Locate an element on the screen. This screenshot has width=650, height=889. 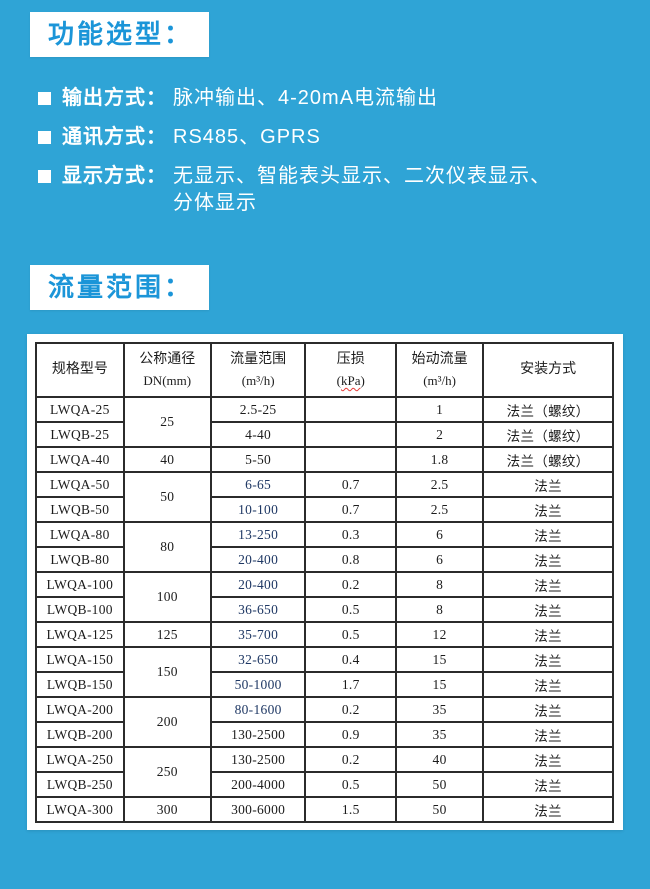
cell-model: LWQB-25 is located at coordinates (80, 434).